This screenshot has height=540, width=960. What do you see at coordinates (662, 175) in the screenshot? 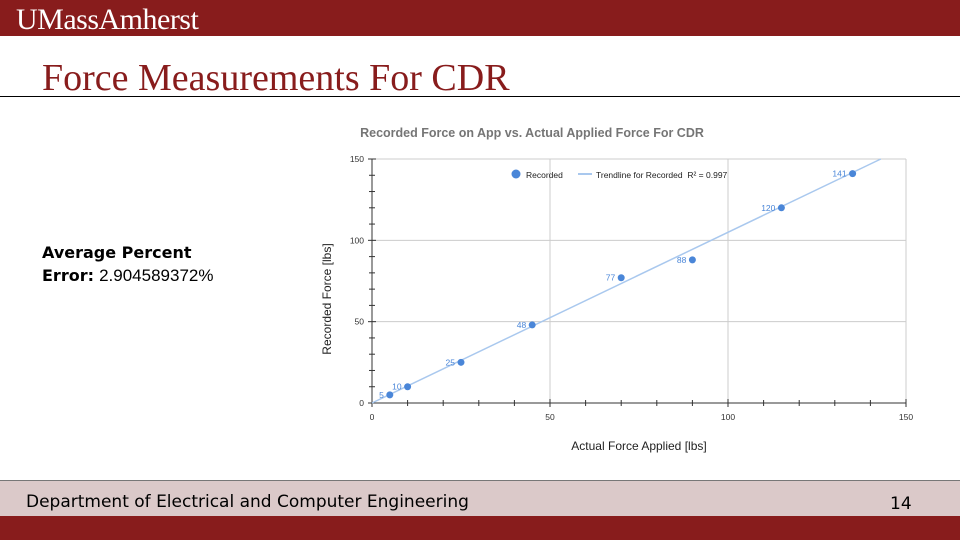
I see `legend-label-trendline: Trendline for Recorded R² = 0.997` at bounding box center [662, 175].